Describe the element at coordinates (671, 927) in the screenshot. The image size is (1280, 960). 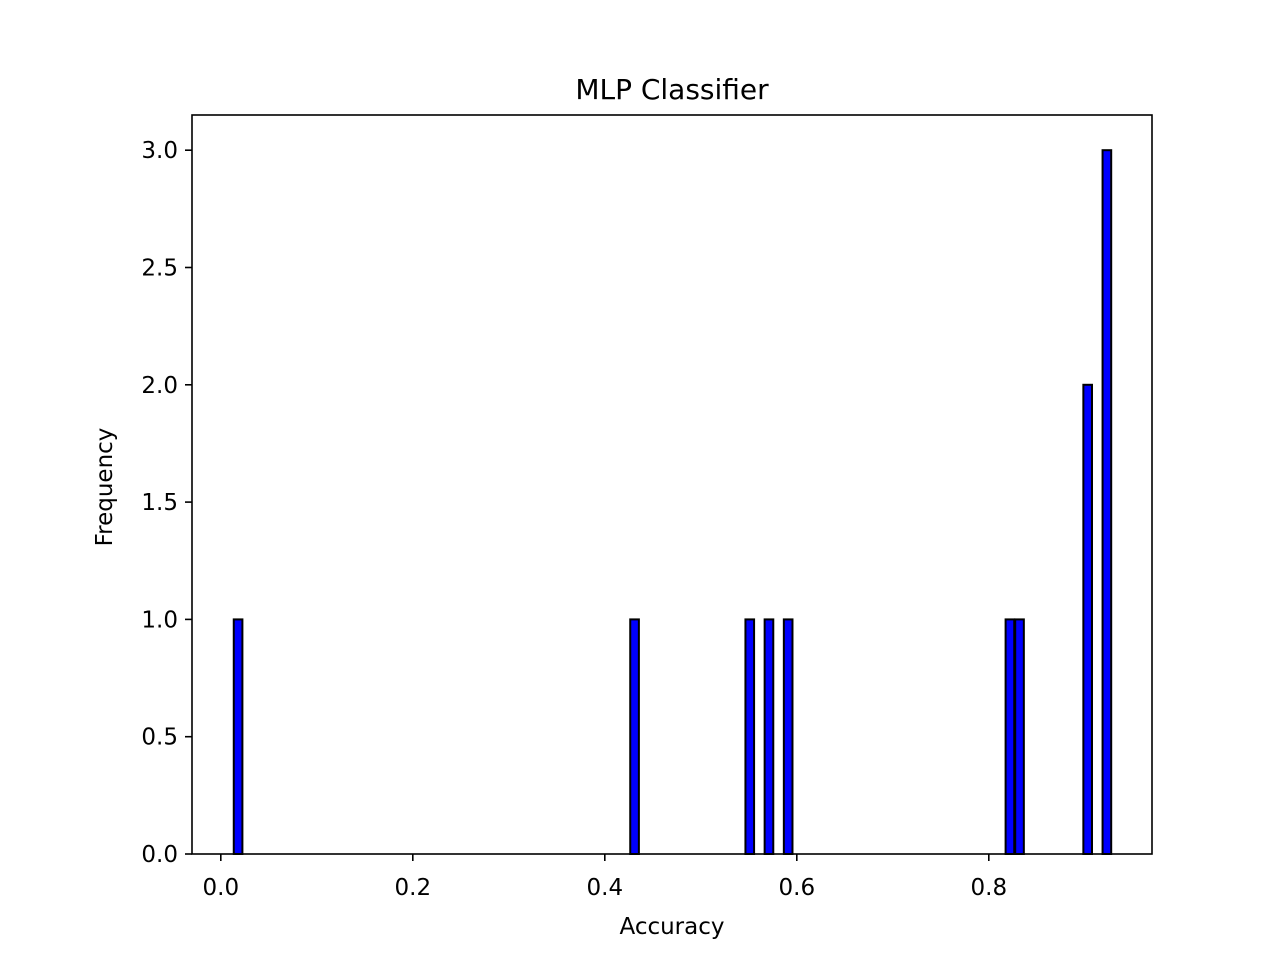
I see `x-axis-title: Accuracy` at that location.